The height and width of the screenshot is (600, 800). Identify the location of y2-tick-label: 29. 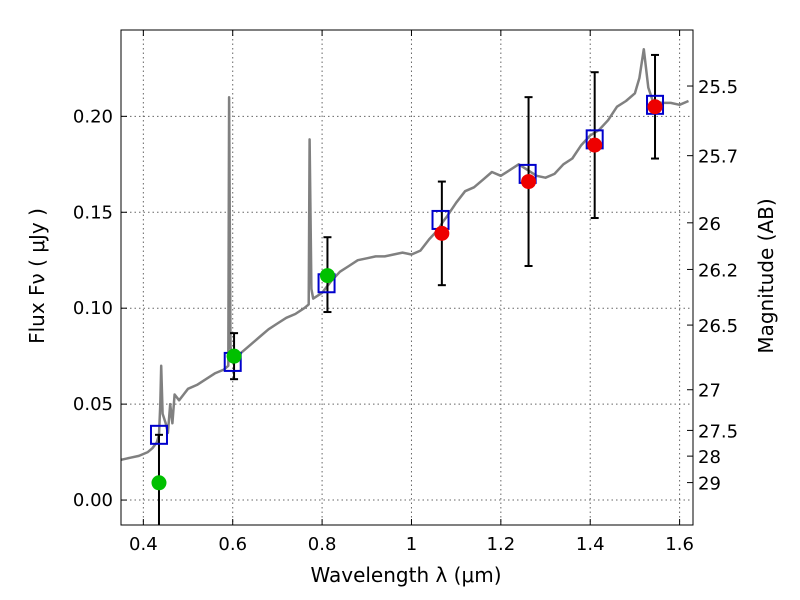
(709, 484).